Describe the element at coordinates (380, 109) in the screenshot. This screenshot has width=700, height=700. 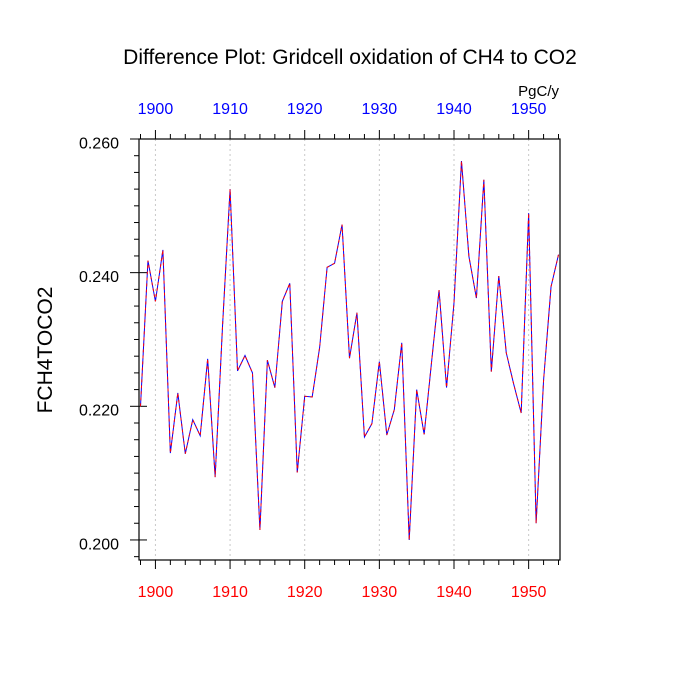
I see `x-tick-label-top: 1930` at that location.